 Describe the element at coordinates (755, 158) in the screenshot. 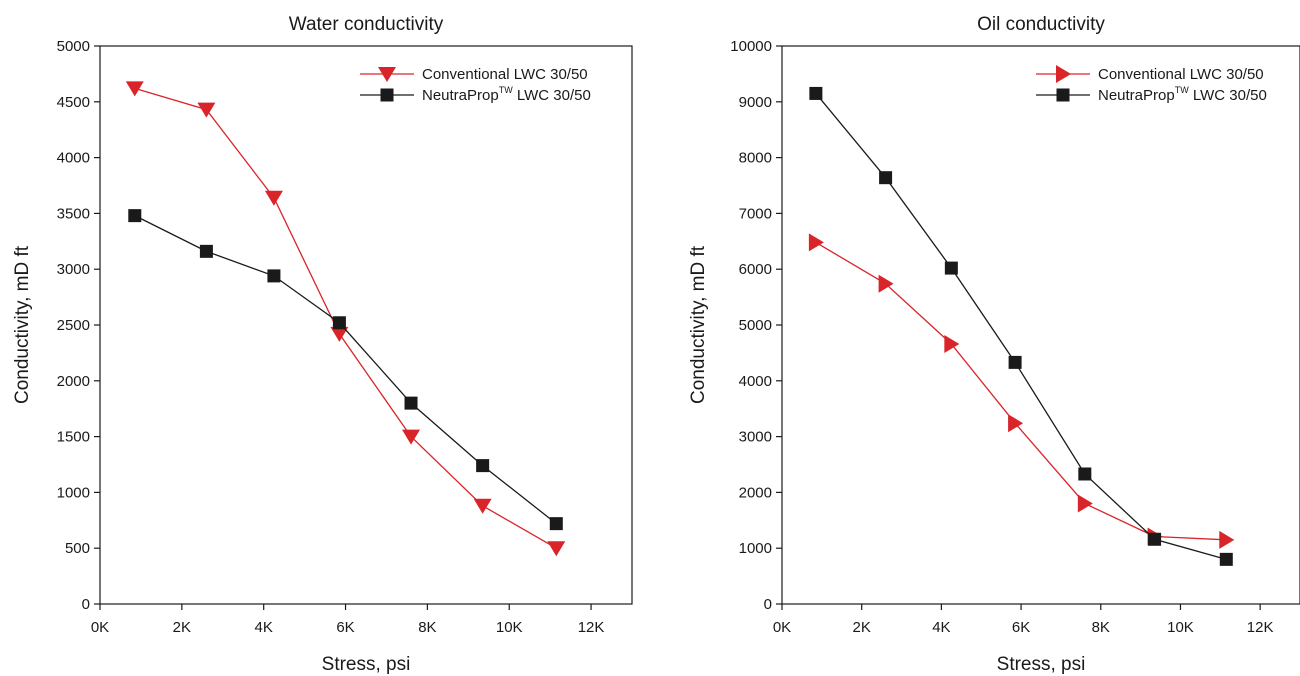

I see `y-tick-label: 8000` at that location.